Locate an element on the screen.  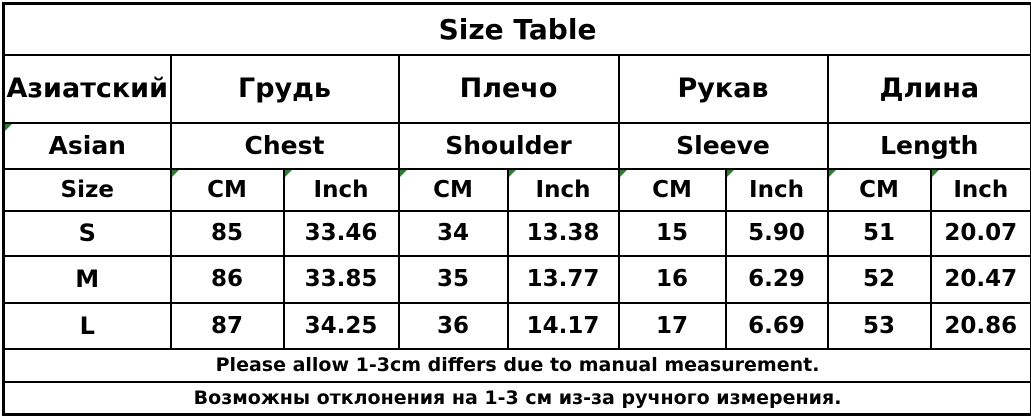
size-cell: L is located at coordinates (87, 325).